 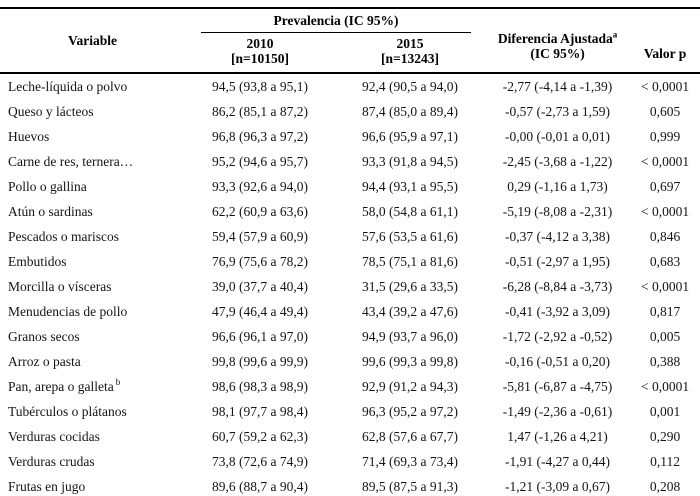 What do you see at coordinates (557, 461) in the screenshot?
I see `adjusted-difference-cell: -1,91 (-4,27 a 0,44)` at bounding box center [557, 461].